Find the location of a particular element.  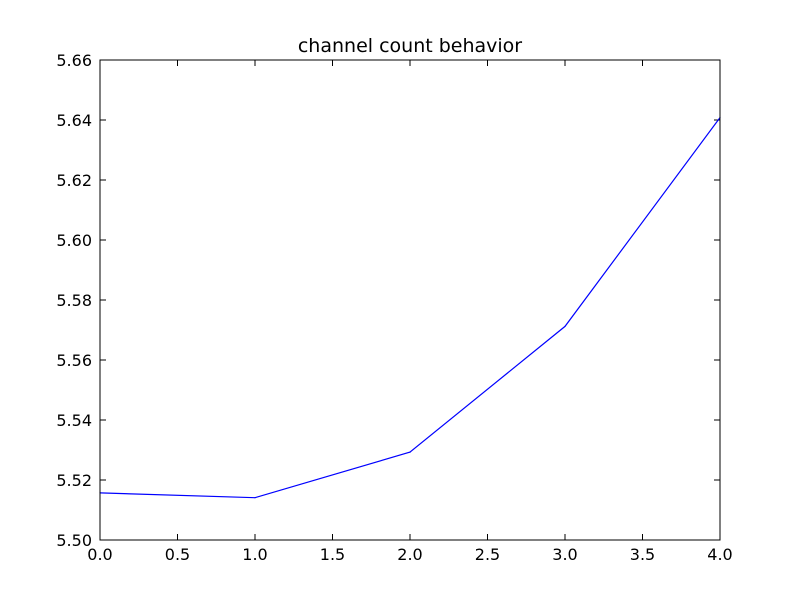

x-tick-label: 2.5 is located at coordinates (487, 554).